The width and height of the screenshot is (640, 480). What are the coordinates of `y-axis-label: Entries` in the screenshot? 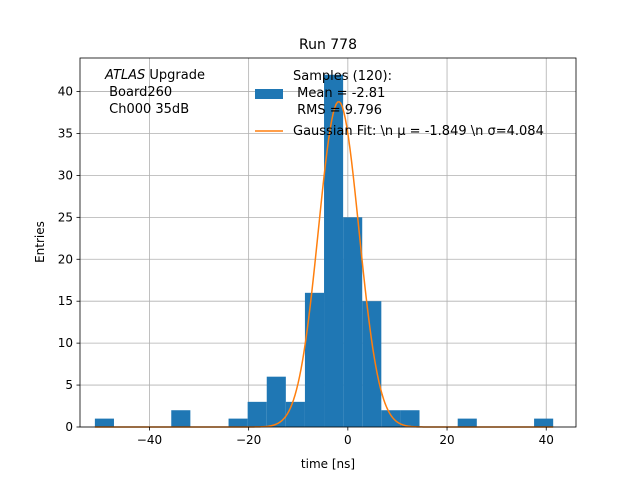 It's located at (40, 242).